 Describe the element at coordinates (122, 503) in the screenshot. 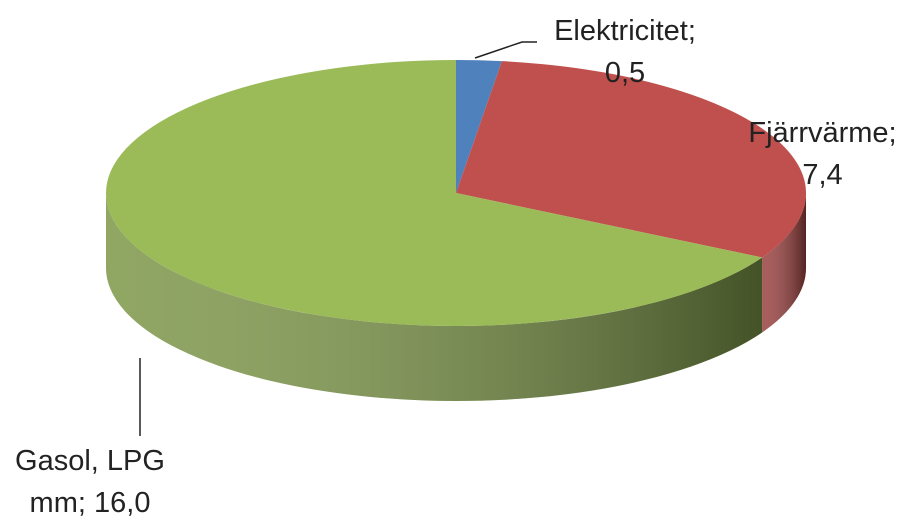

I see `value-label: 16,0` at that location.